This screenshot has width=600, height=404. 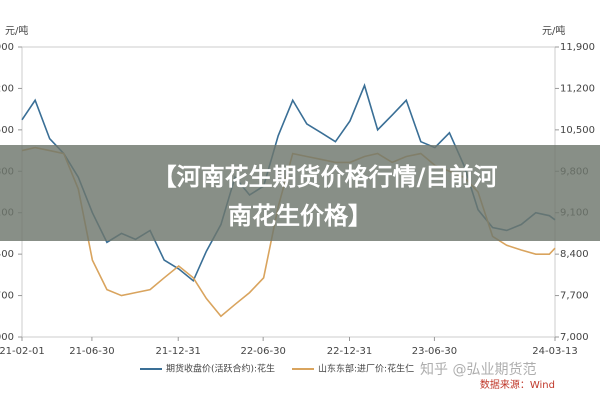 What do you see at coordinates (434, 351) in the screenshot?
I see `x-tick-label: 23-06-30` at bounding box center [434, 351].